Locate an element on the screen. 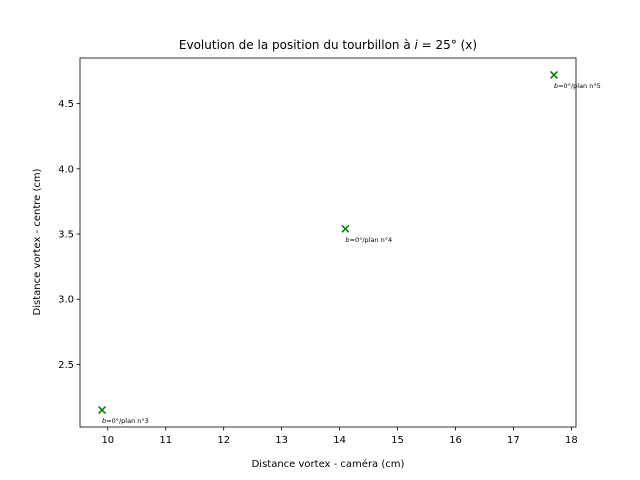 This screenshot has height=480, width=640. point-label-2: b=0°/plan n°4 is located at coordinates (368, 240).